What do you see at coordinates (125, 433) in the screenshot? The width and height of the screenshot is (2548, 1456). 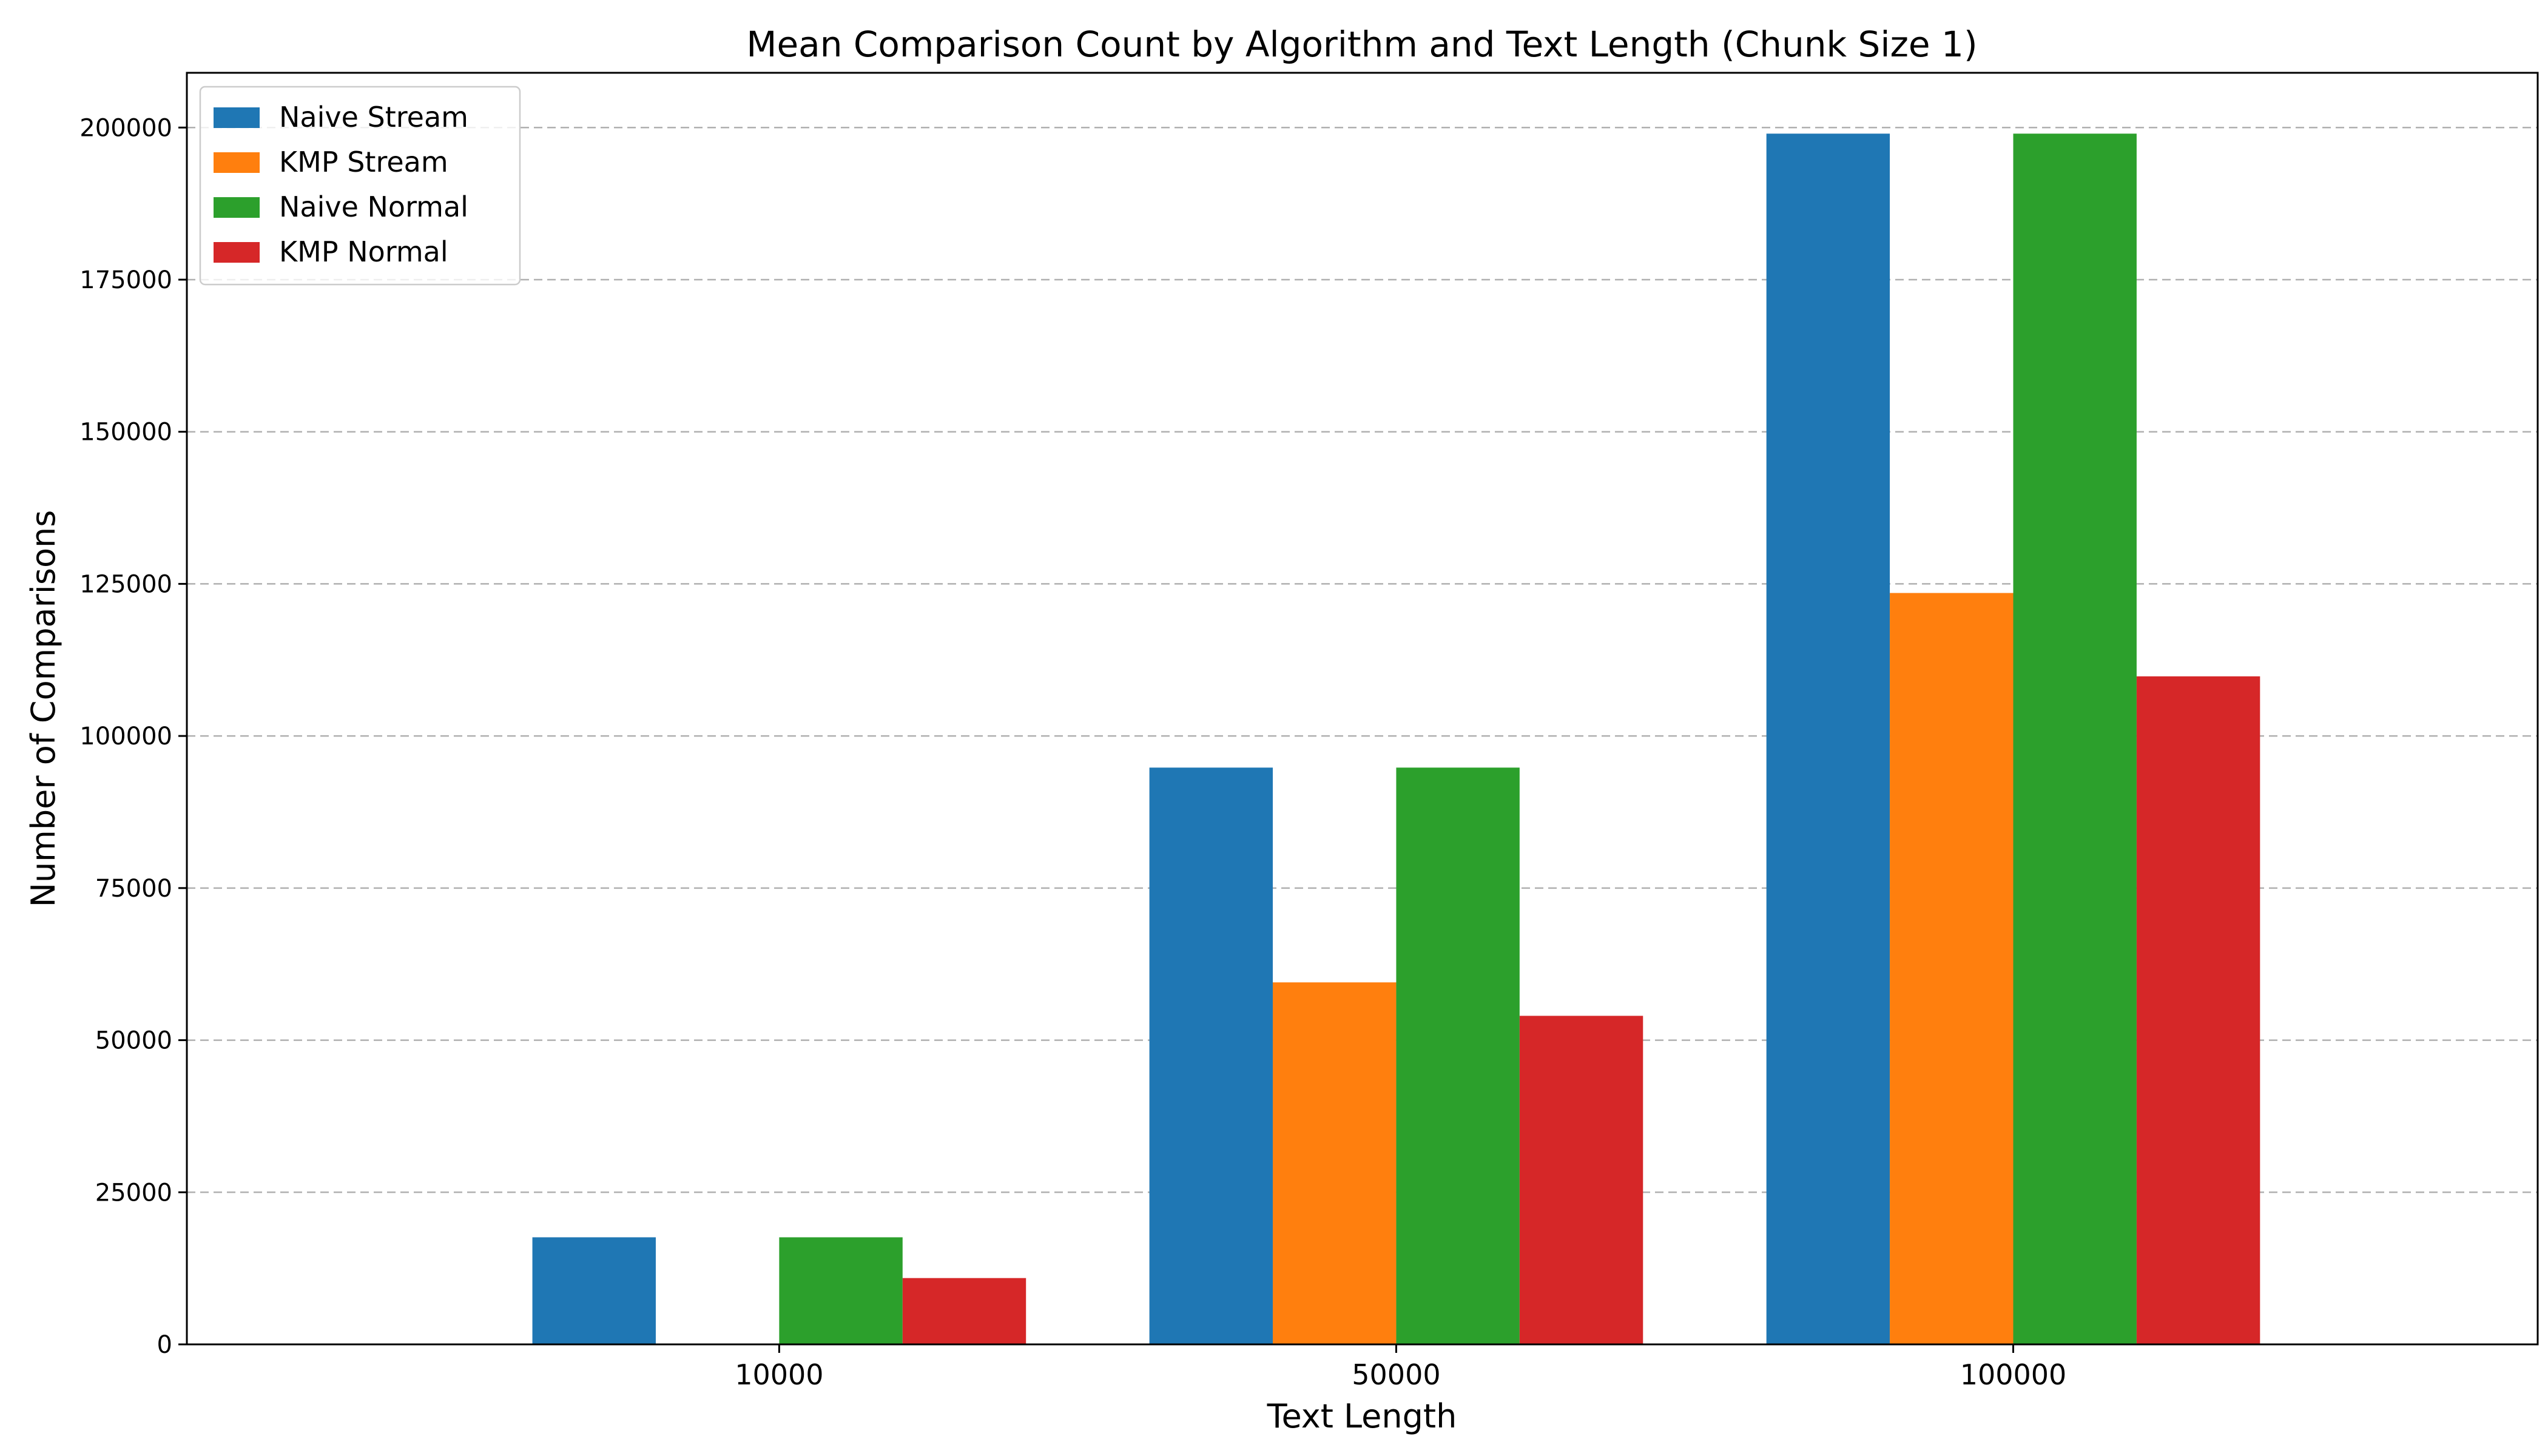 I see `y-tick-label: 150000` at bounding box center [125, 433].